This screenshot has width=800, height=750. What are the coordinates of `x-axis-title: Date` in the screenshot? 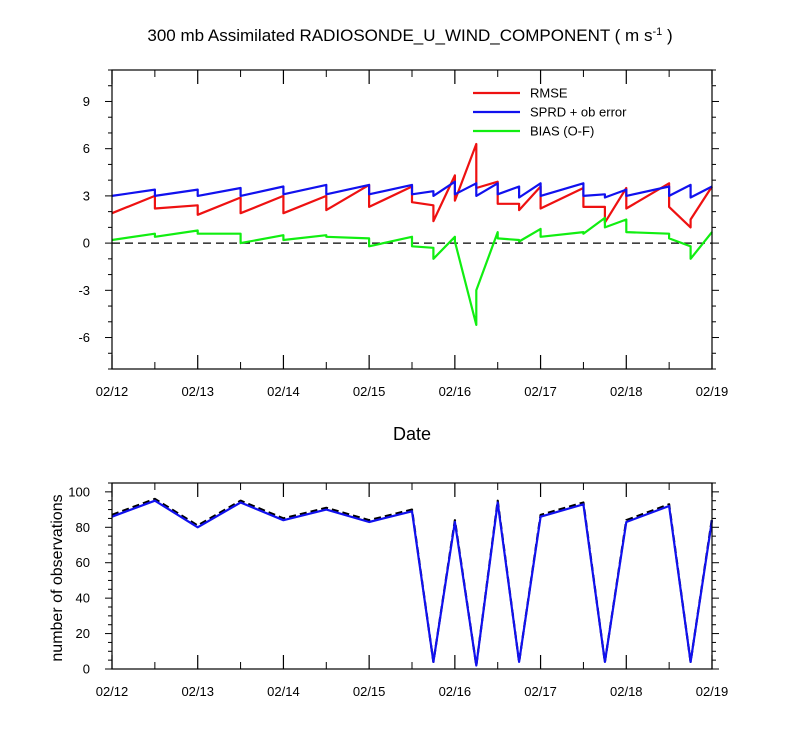 It's located at (412, 434).